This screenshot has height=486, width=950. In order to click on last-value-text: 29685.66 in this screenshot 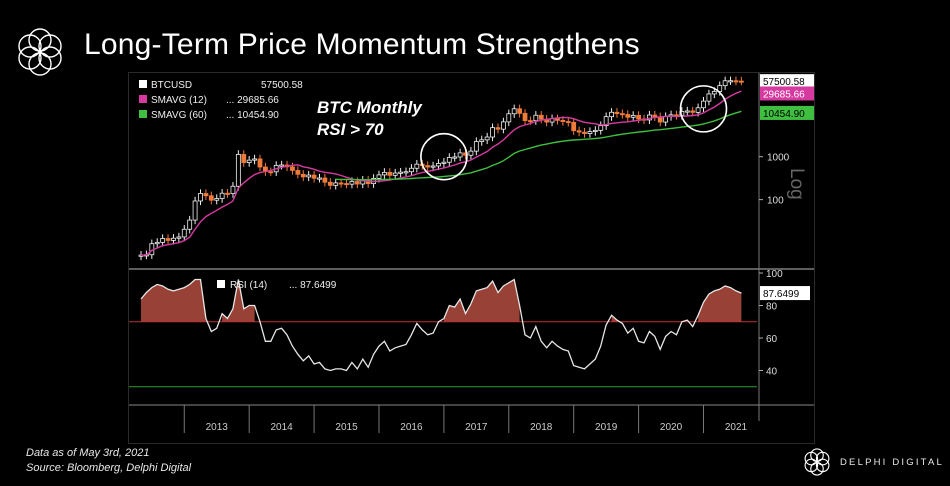, I will do `click(784, 94)`.